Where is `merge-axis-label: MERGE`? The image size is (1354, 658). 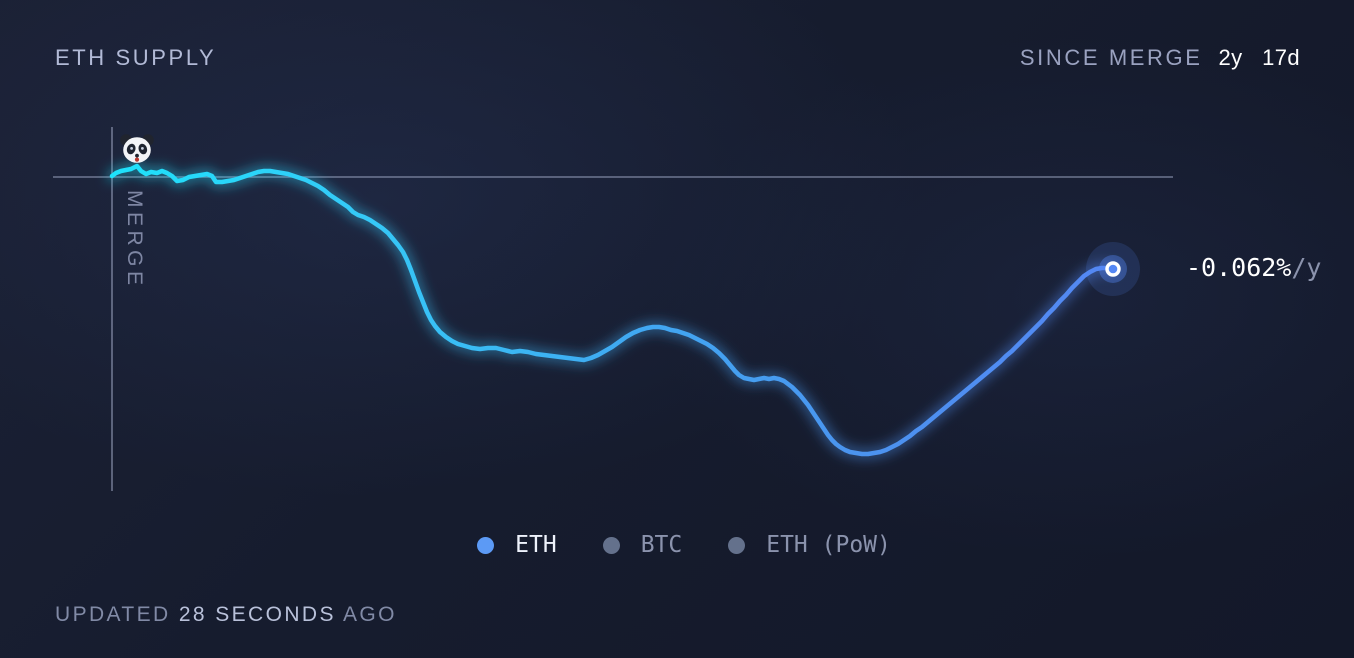
merge-axis-label: MERGE is located at coordinates (134, 240).